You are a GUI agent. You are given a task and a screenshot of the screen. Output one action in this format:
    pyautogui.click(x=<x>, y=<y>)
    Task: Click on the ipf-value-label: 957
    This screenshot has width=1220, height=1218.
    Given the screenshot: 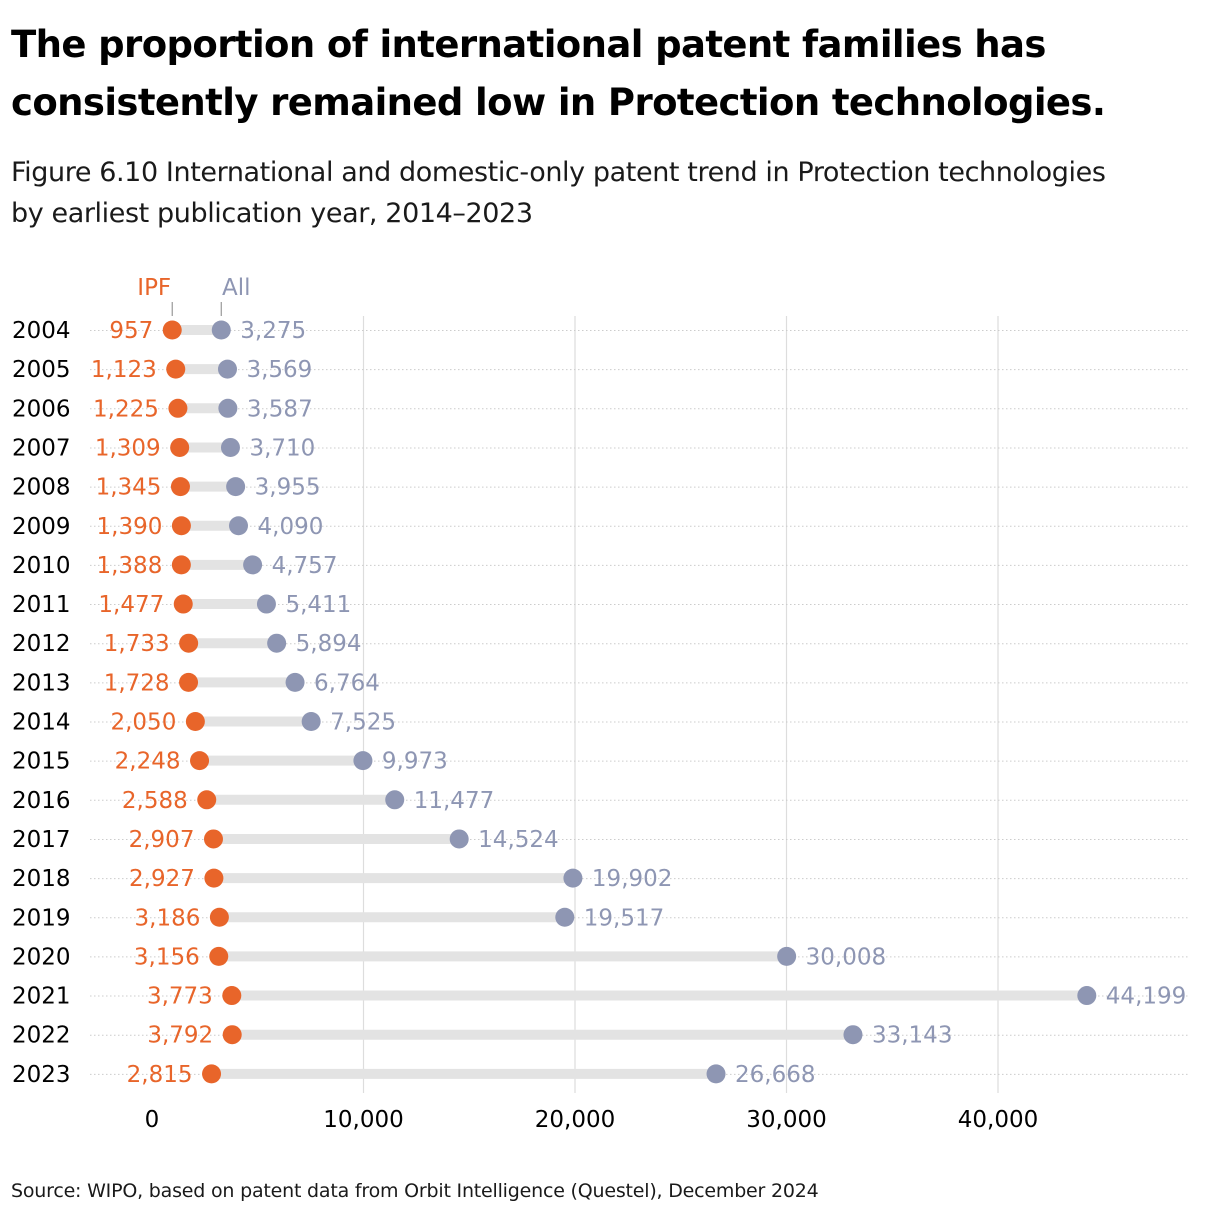 What is the action you would take?
    pyautogui.click(x=131, y=331)
    